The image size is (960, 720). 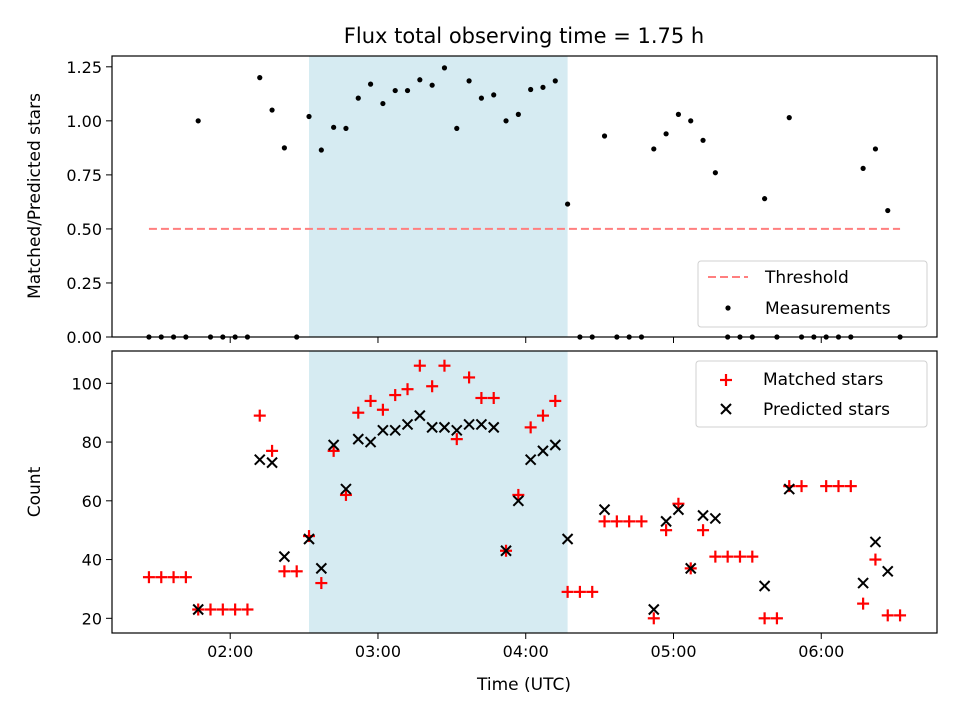 What do you see at coordinates (811, 394) in the screenshot?
I see `bottom-legend: Matched stars Predicted stars` at bounding box center [811, 394].